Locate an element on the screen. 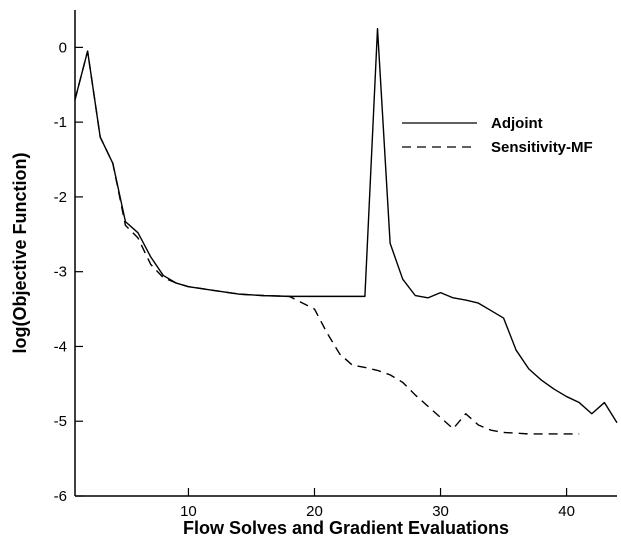 The image size is (621, 544). x-tick-label: 30 is located at coordinates (440, 511).